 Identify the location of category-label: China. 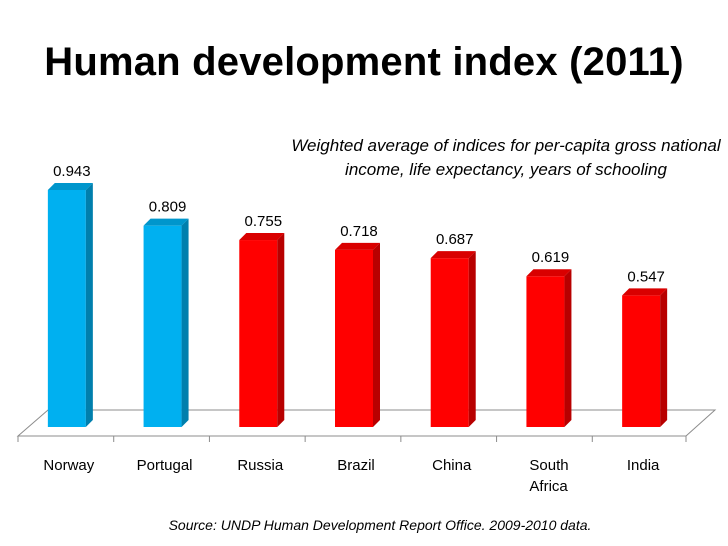
(452, 465).